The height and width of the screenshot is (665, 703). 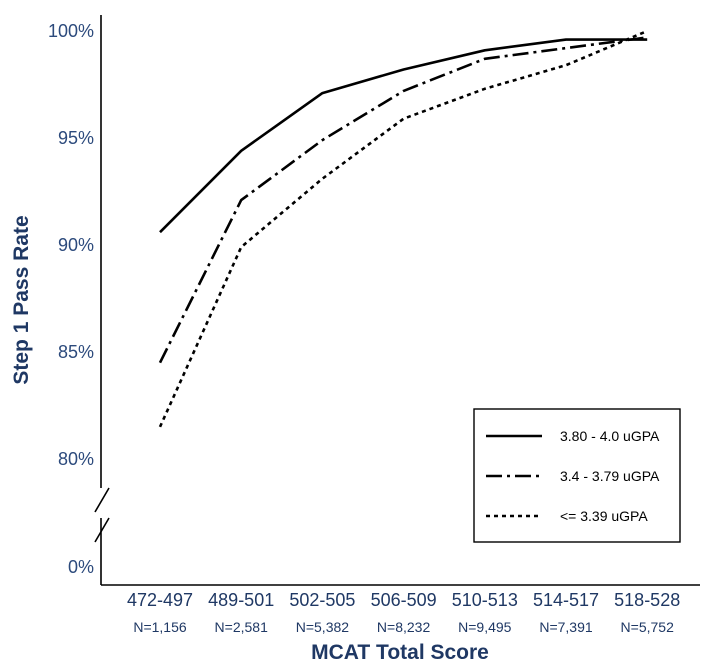 I want to click on x-tick-label: 489-501, so click(x=241, y=600).